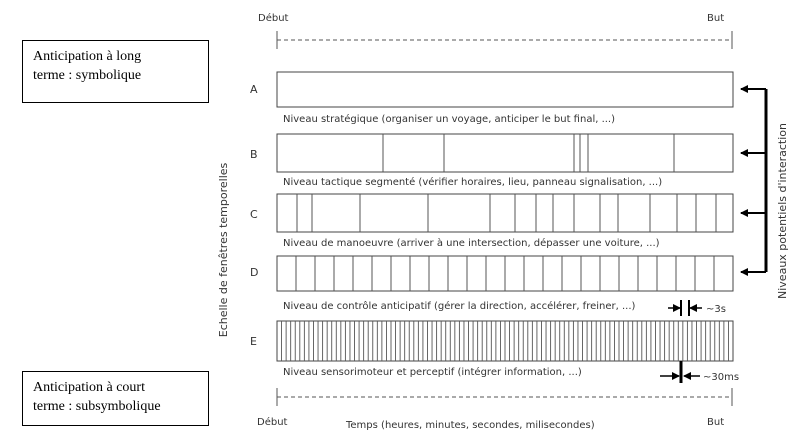  What do you see at coordinates (97, 406) in the screenshot?
I see `short-term-line2: terme : subsymbolique` at bounding box center [97, 406].